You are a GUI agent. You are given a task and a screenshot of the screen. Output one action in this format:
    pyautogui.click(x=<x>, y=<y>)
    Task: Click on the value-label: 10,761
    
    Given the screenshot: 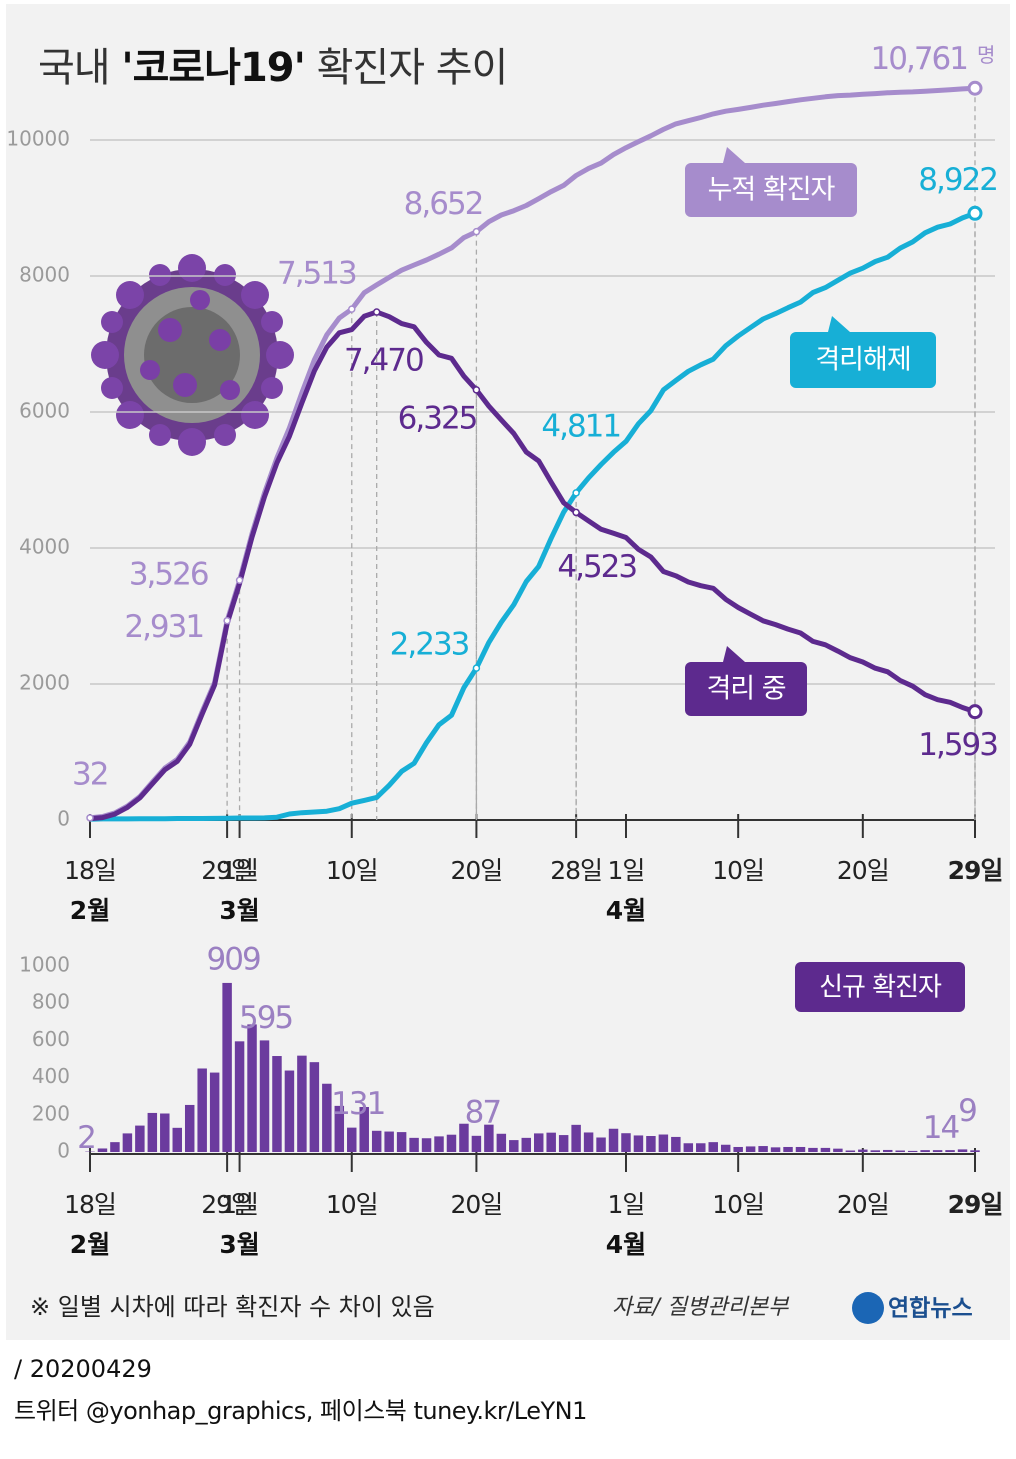 What is the action you would take?
    pyautogui.click(x=919, y=59)
    